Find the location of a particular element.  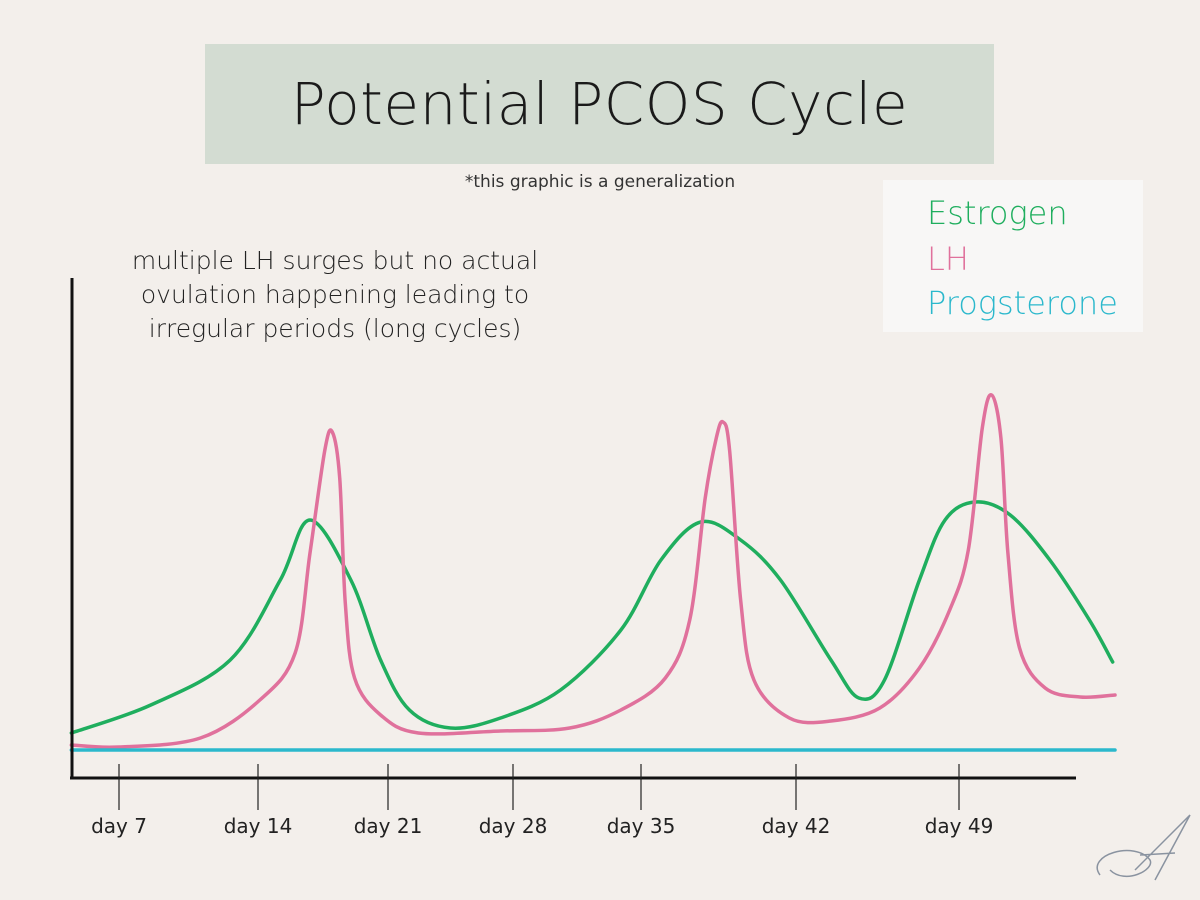

logo is located at coordinates (1143, 847).